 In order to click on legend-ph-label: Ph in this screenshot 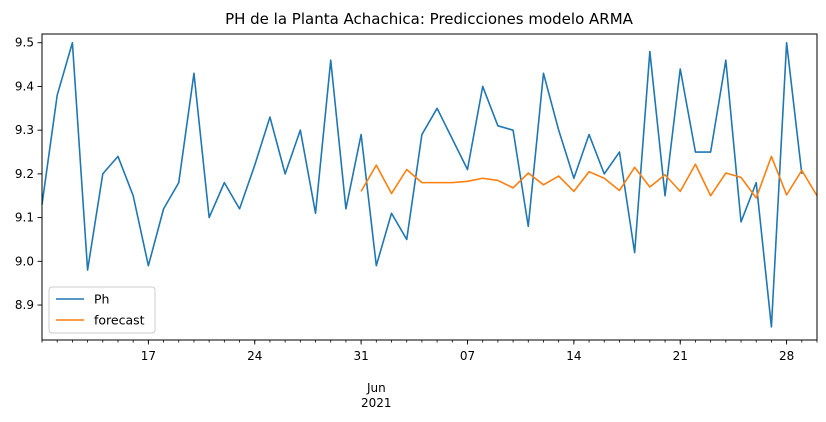, I will do `click(101, 299)`.